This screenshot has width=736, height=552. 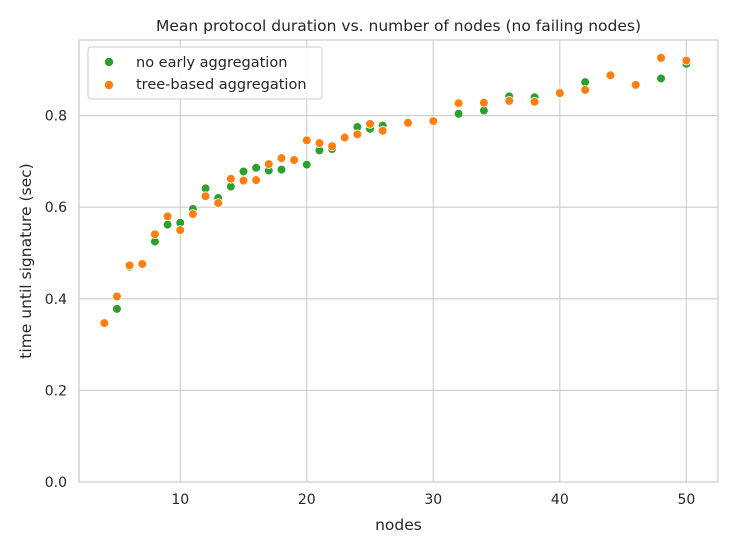 What do you see at coordinates (26, 260) in the screenshot?
I see `y-axis-label: time until signature (sec)` at bounding box center [26, 260].